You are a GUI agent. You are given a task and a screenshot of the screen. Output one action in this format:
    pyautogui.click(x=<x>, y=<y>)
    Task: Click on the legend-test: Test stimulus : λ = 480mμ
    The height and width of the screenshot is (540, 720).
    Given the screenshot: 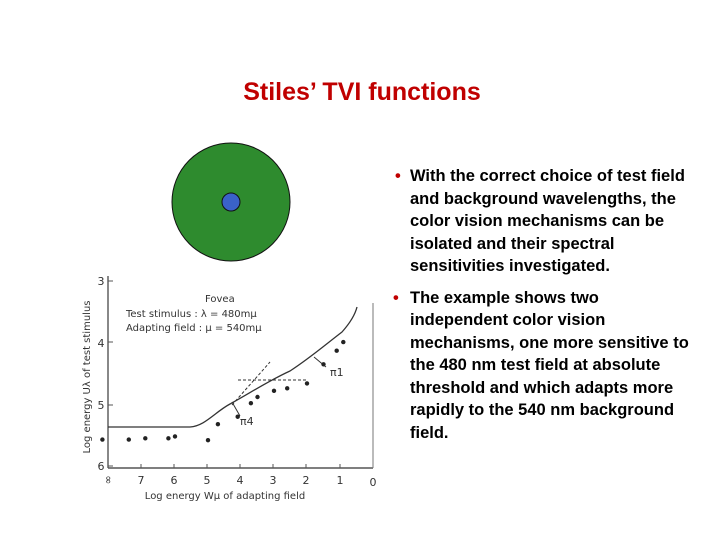 What is the action you would take?
    pyautogui.click(x=191, y=314)
    